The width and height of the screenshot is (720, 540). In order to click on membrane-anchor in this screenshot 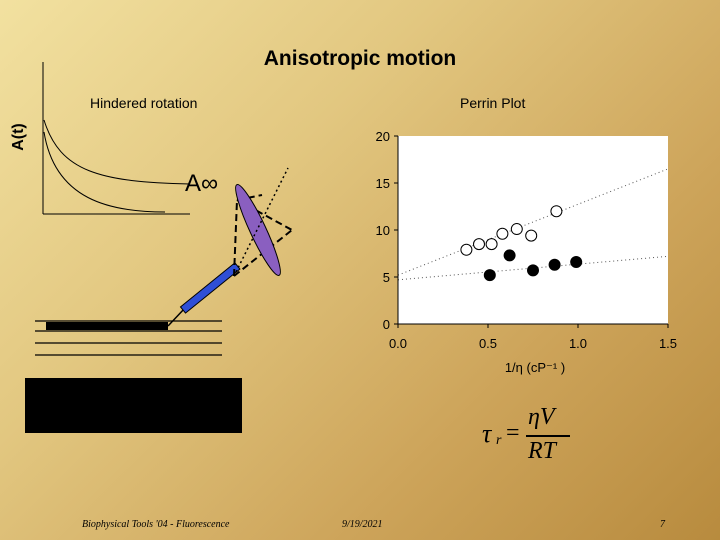, I will do `click(107, 326)`.